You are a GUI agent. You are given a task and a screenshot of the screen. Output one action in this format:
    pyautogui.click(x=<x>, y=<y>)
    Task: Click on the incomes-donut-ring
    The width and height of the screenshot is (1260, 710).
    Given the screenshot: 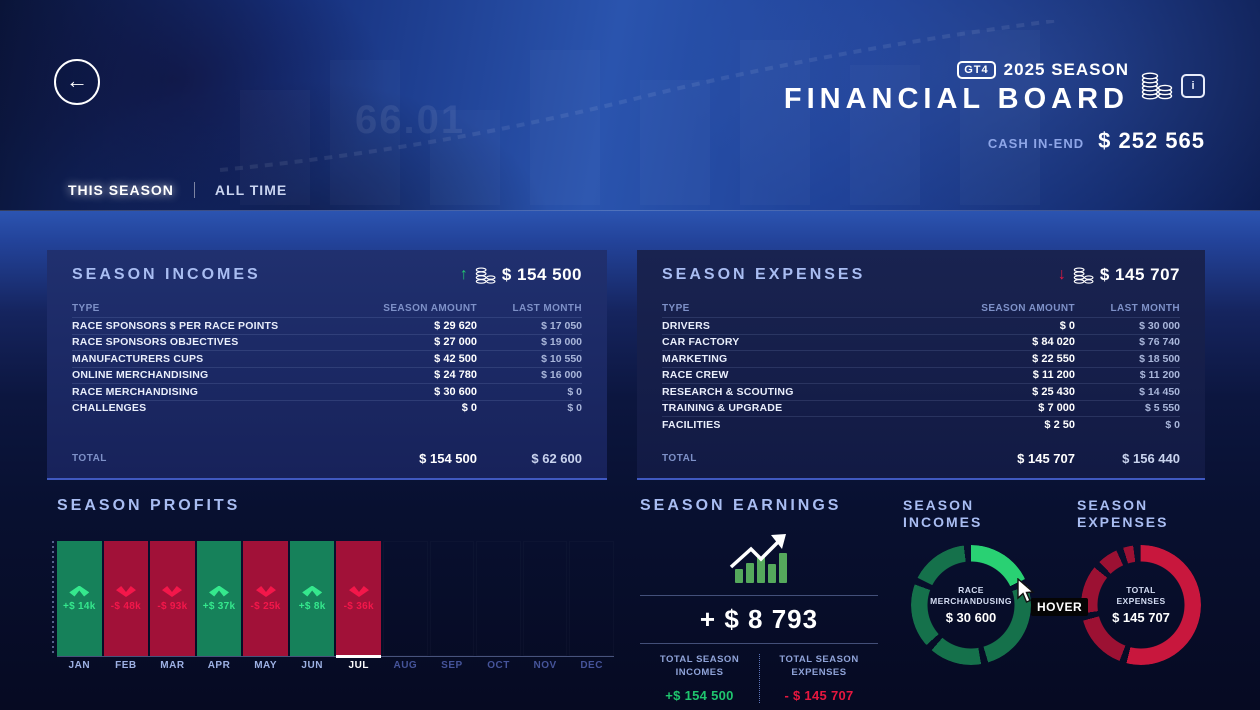 What is the action you would take?
    pyautogui.click(x=971, y=604)
    